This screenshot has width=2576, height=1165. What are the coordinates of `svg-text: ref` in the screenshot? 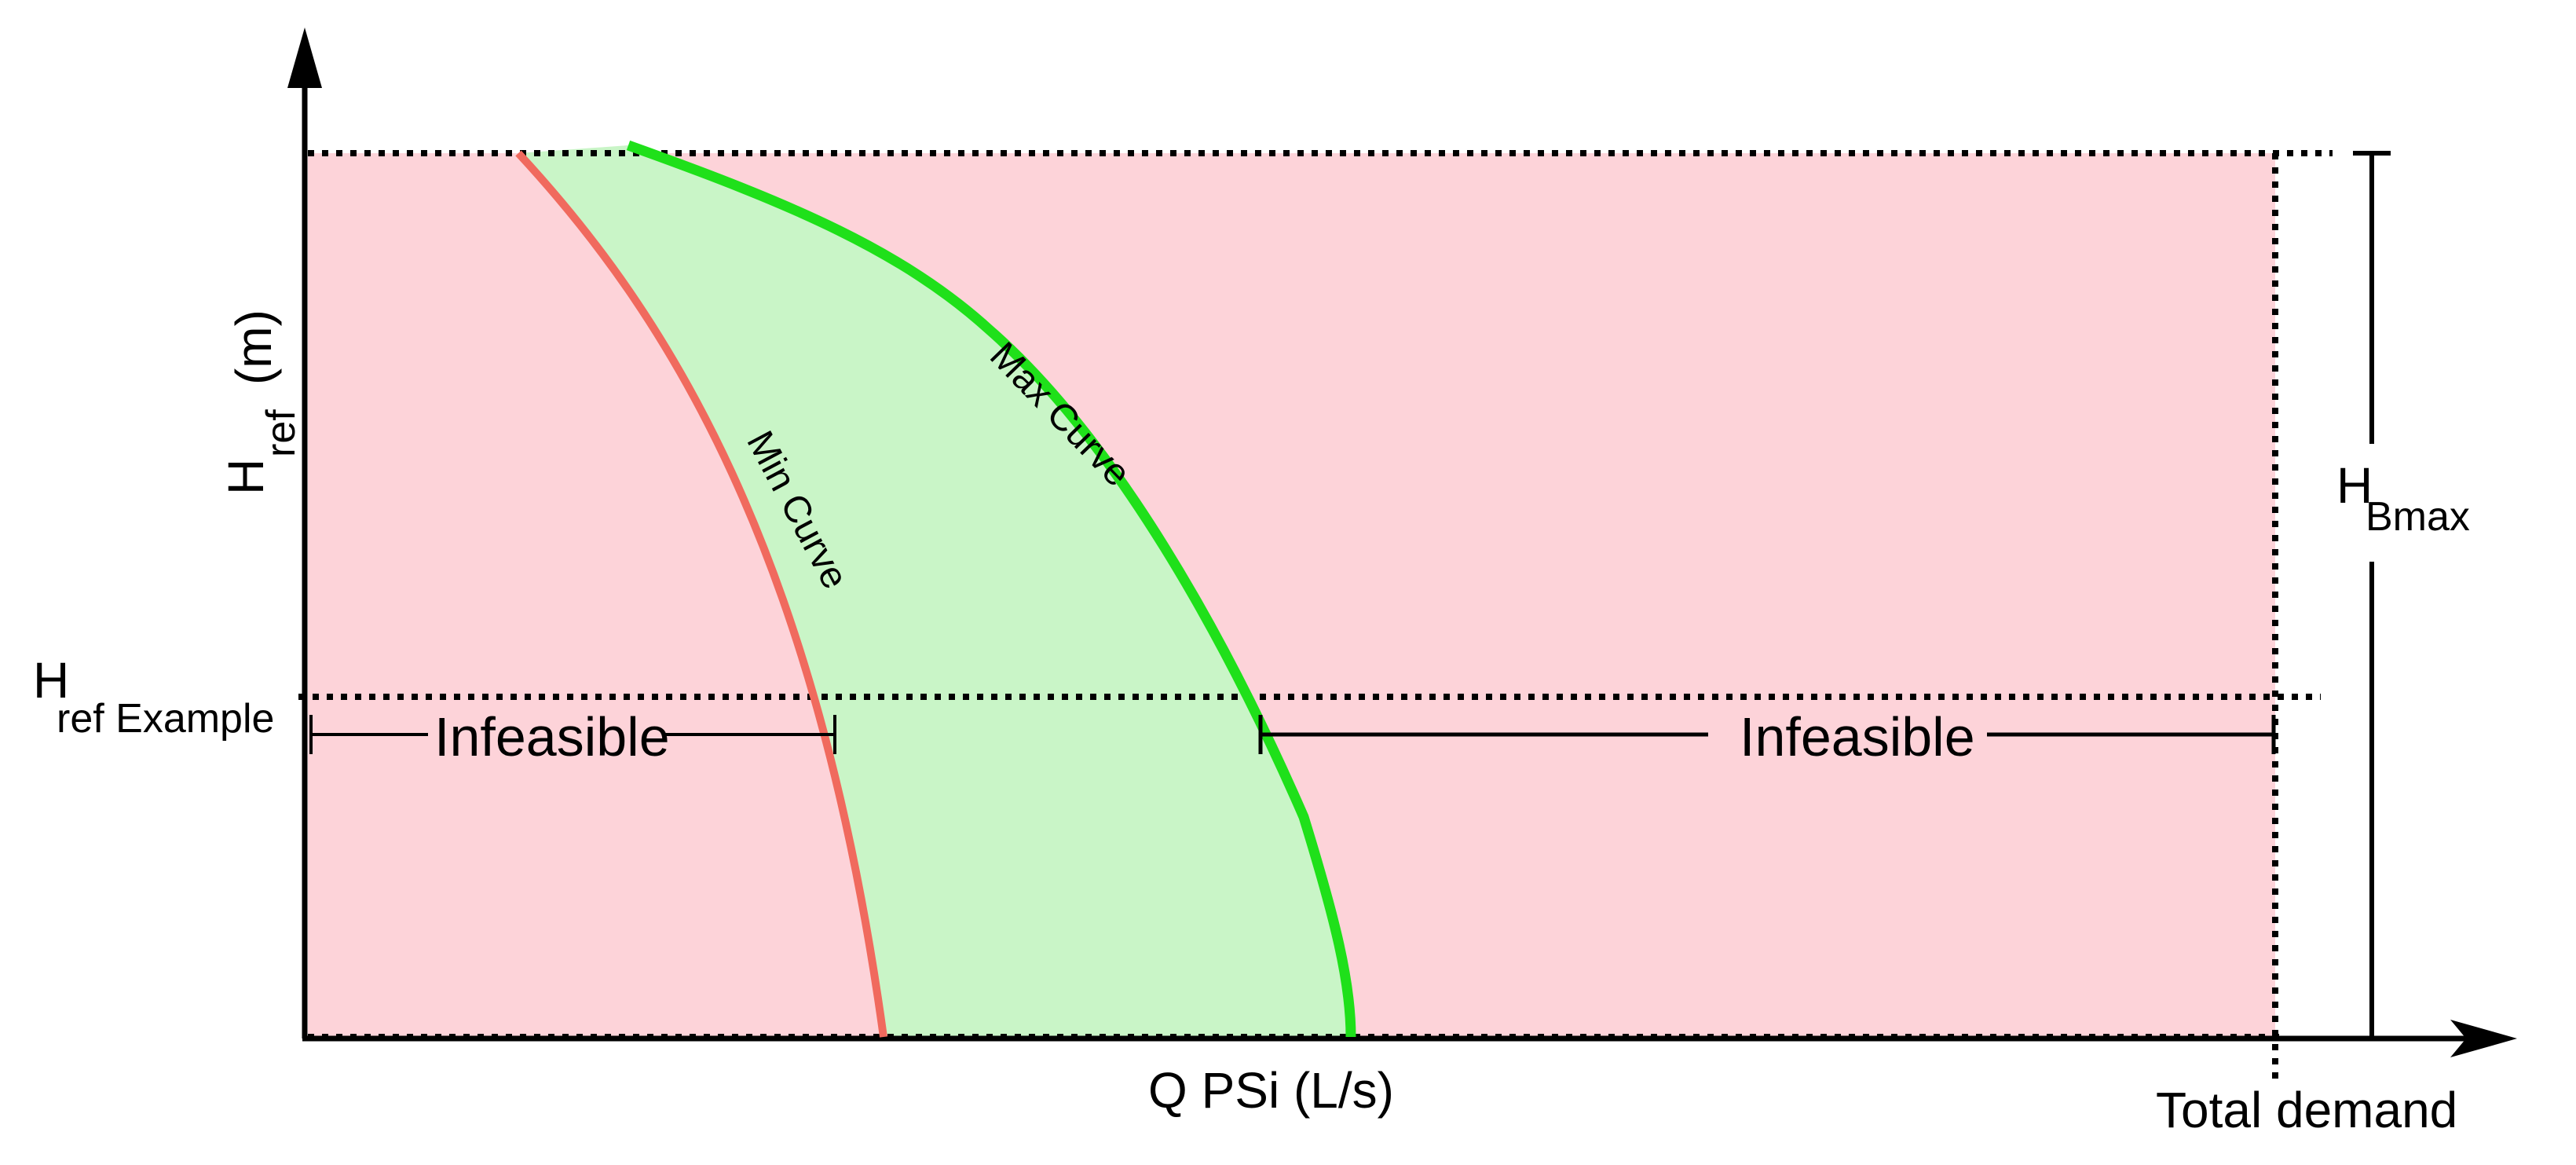 It's located at (281, 433).